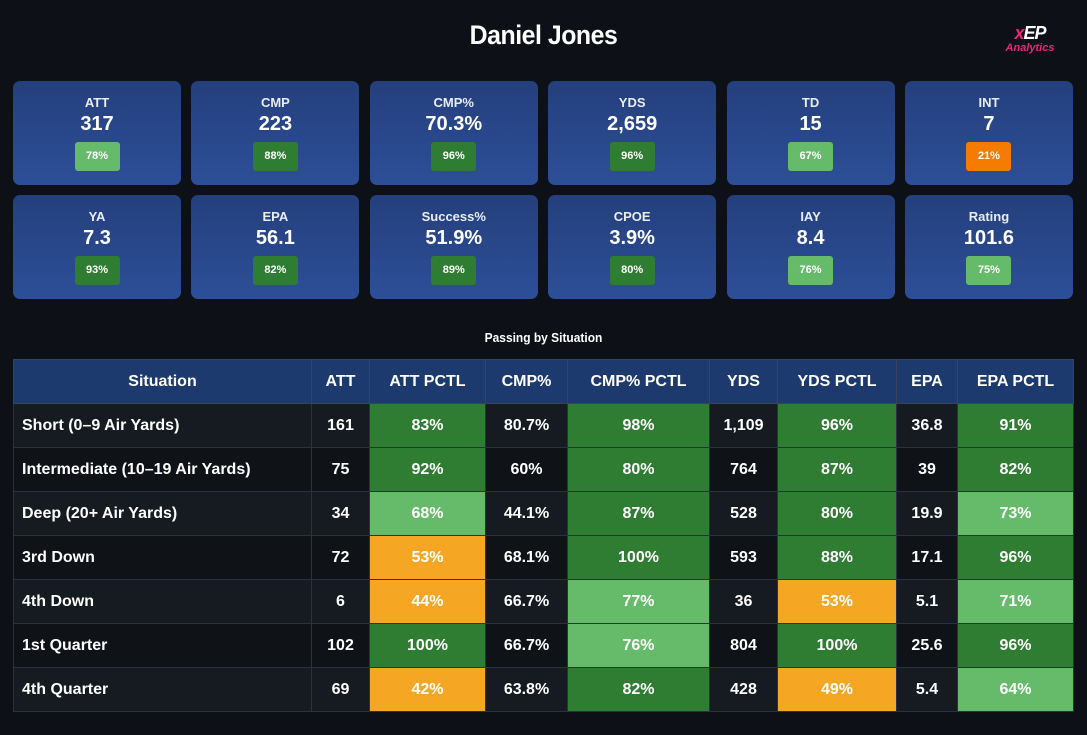 The image size is (1087, 735). I want to click on stat-card-value: 7.3, so click(97, 238).